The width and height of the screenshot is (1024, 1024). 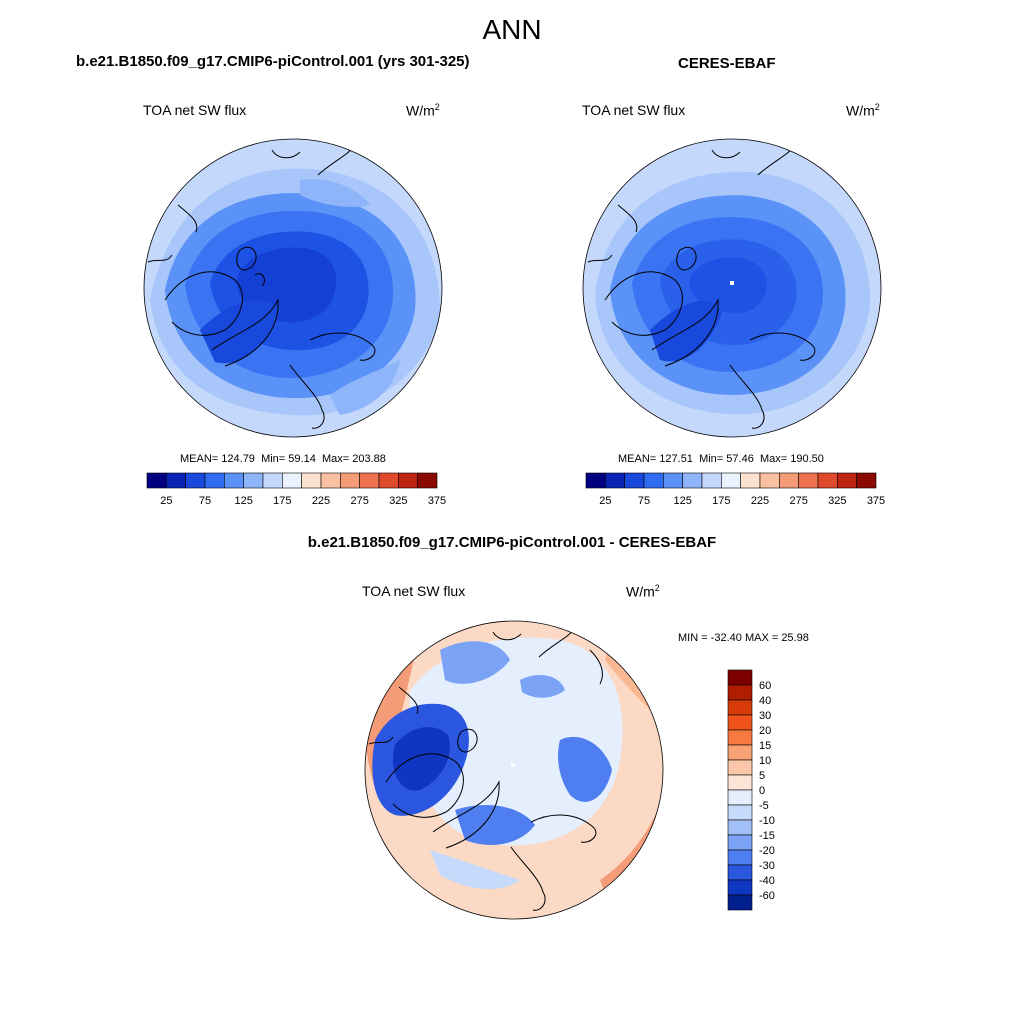 What do you see at coordinates (743, 638) in the screenshot?
I see `panel-3-stats: MIN = -32.40 MAX = 25.98` at bounding box center [743, 638].